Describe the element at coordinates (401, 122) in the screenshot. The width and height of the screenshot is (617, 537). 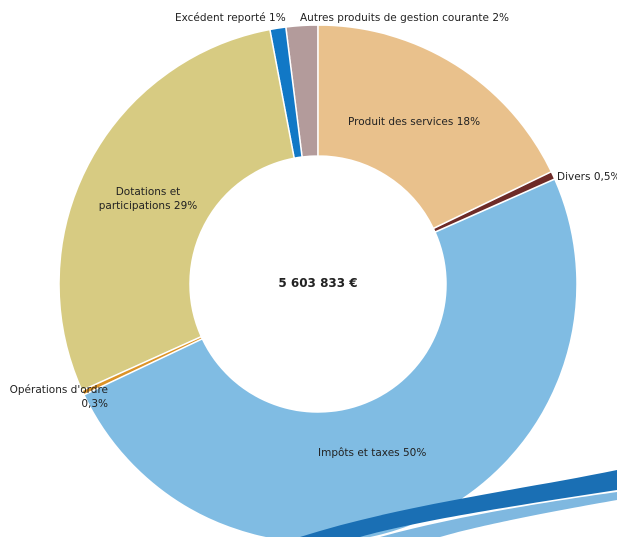
I see `category-name: Produit des services` at that location.